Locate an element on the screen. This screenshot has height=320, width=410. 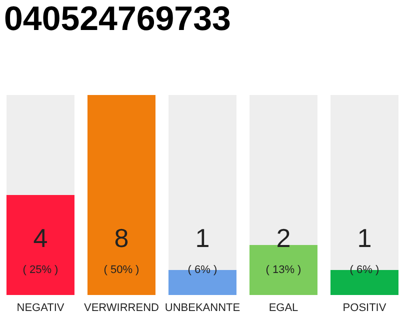
data-label: 8 ( 50% ) is located at coordinates (122, 249).